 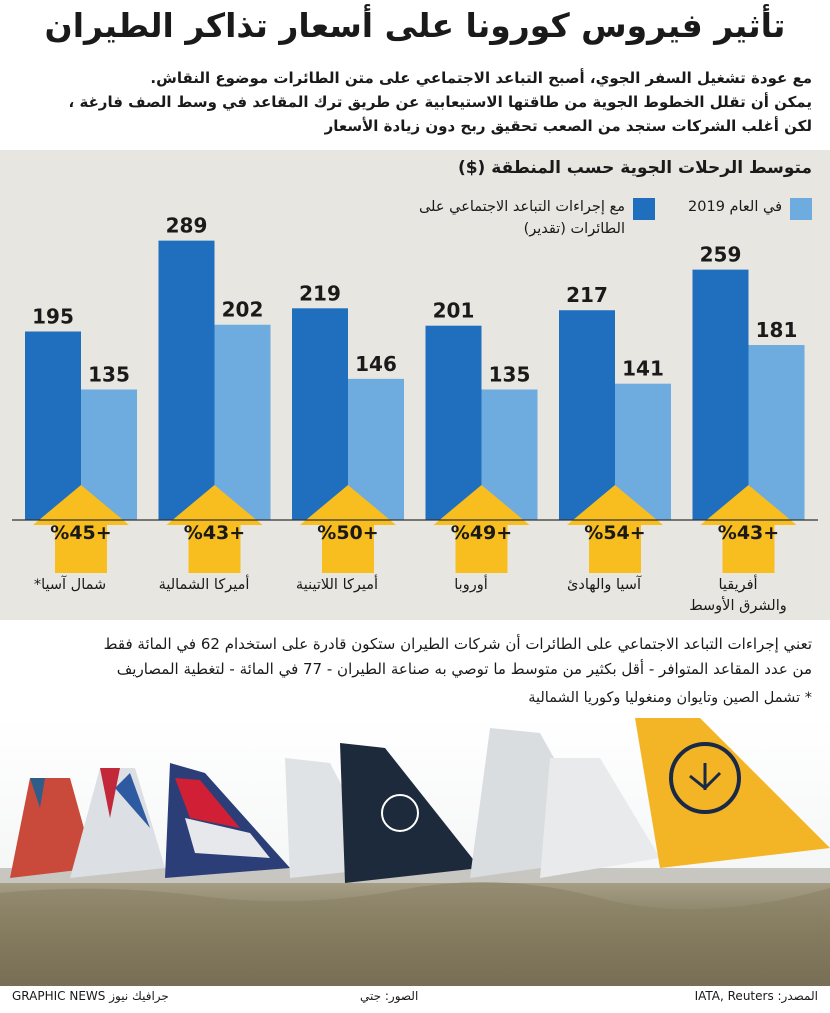 What do you see at coordinates (389, 996) in the screenshot?
I see `footer-photos: الصور: جتي` at bounding box center [389, 996].